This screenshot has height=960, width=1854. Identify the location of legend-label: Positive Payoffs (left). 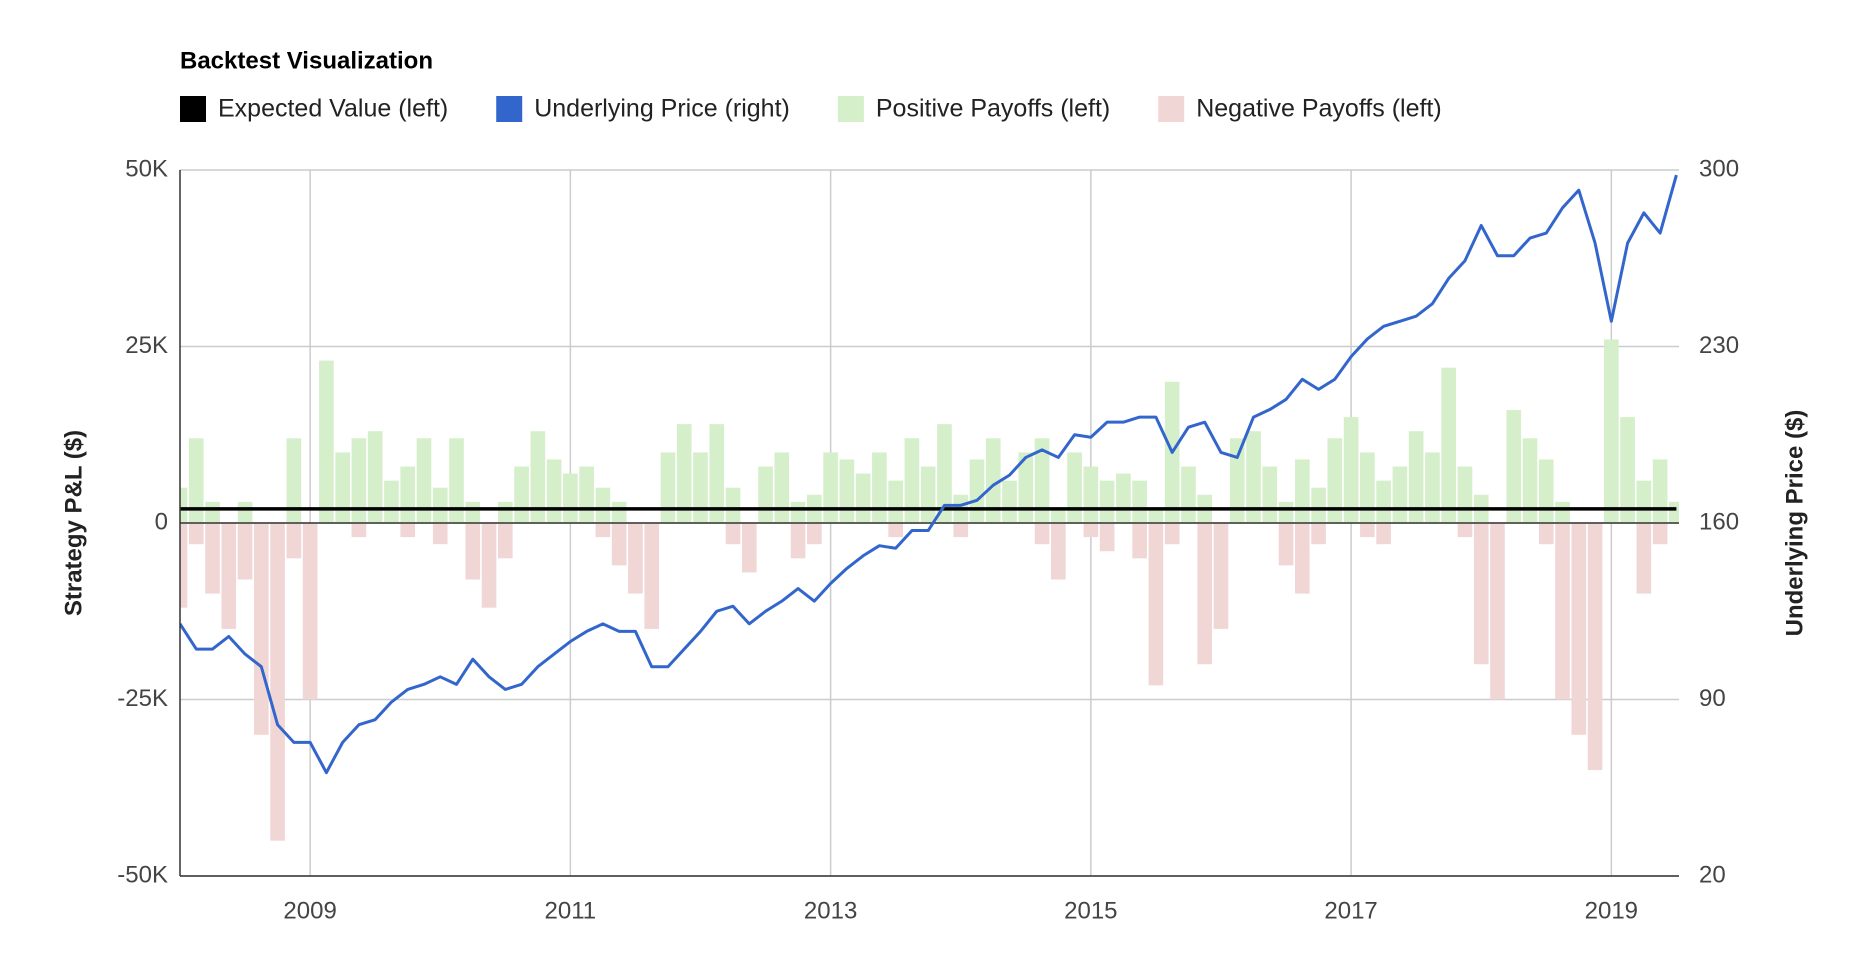
(993, 109).